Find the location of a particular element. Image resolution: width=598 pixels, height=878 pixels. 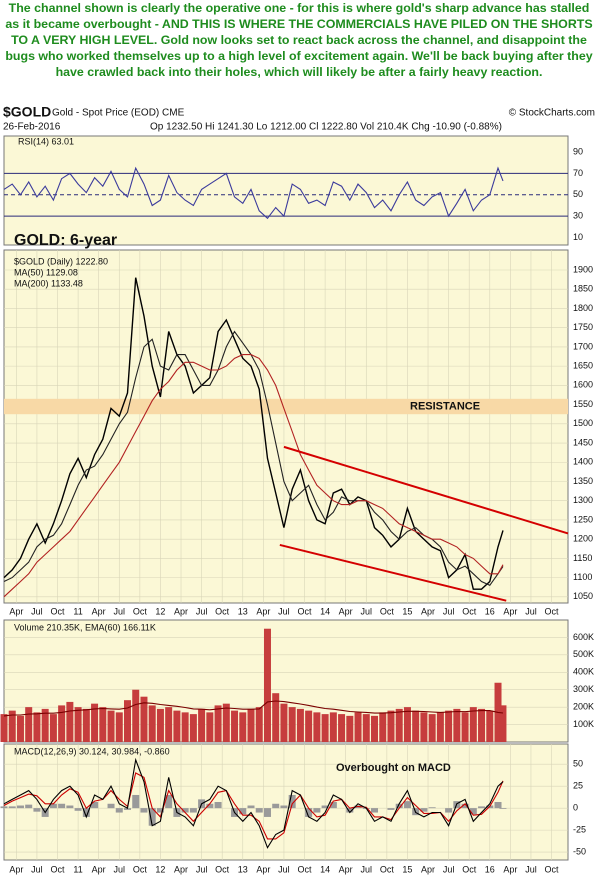

symbol: $GOLD is located at coordinates (27, 112).